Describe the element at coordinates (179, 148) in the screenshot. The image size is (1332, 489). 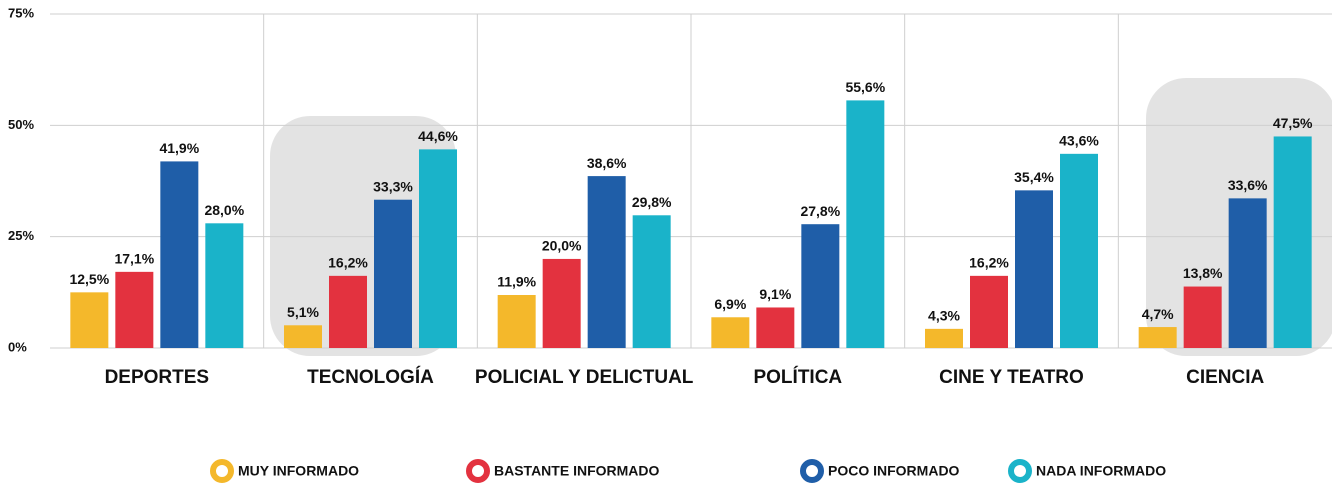
I see `data-label: 41,9%` at that location.